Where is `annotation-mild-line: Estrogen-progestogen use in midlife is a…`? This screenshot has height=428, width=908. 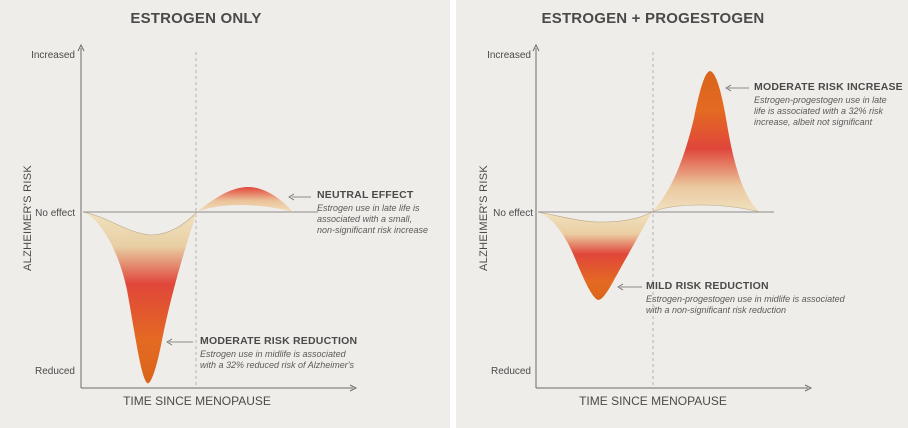 annotation-mild-line: Estrogen-progestogen use in midlife is a… is located at coordinates (746, 299).